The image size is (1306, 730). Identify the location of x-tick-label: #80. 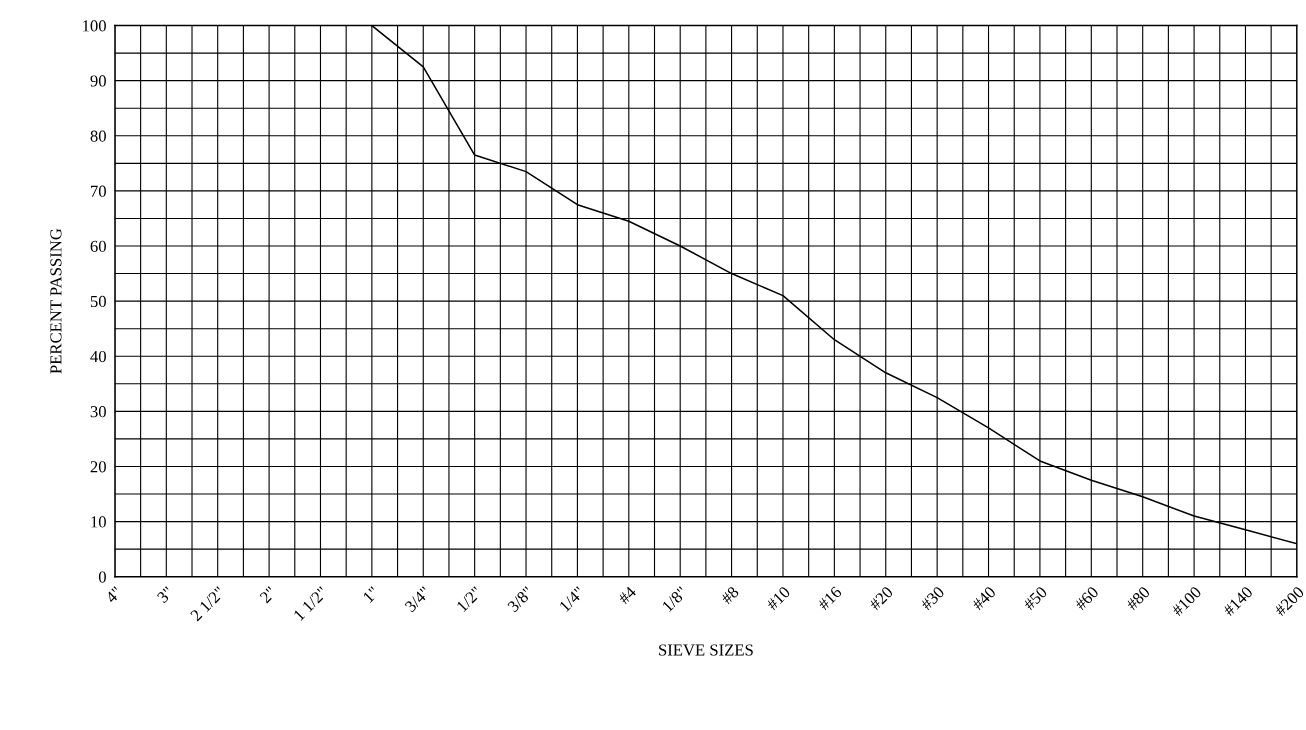
(1138, 598).